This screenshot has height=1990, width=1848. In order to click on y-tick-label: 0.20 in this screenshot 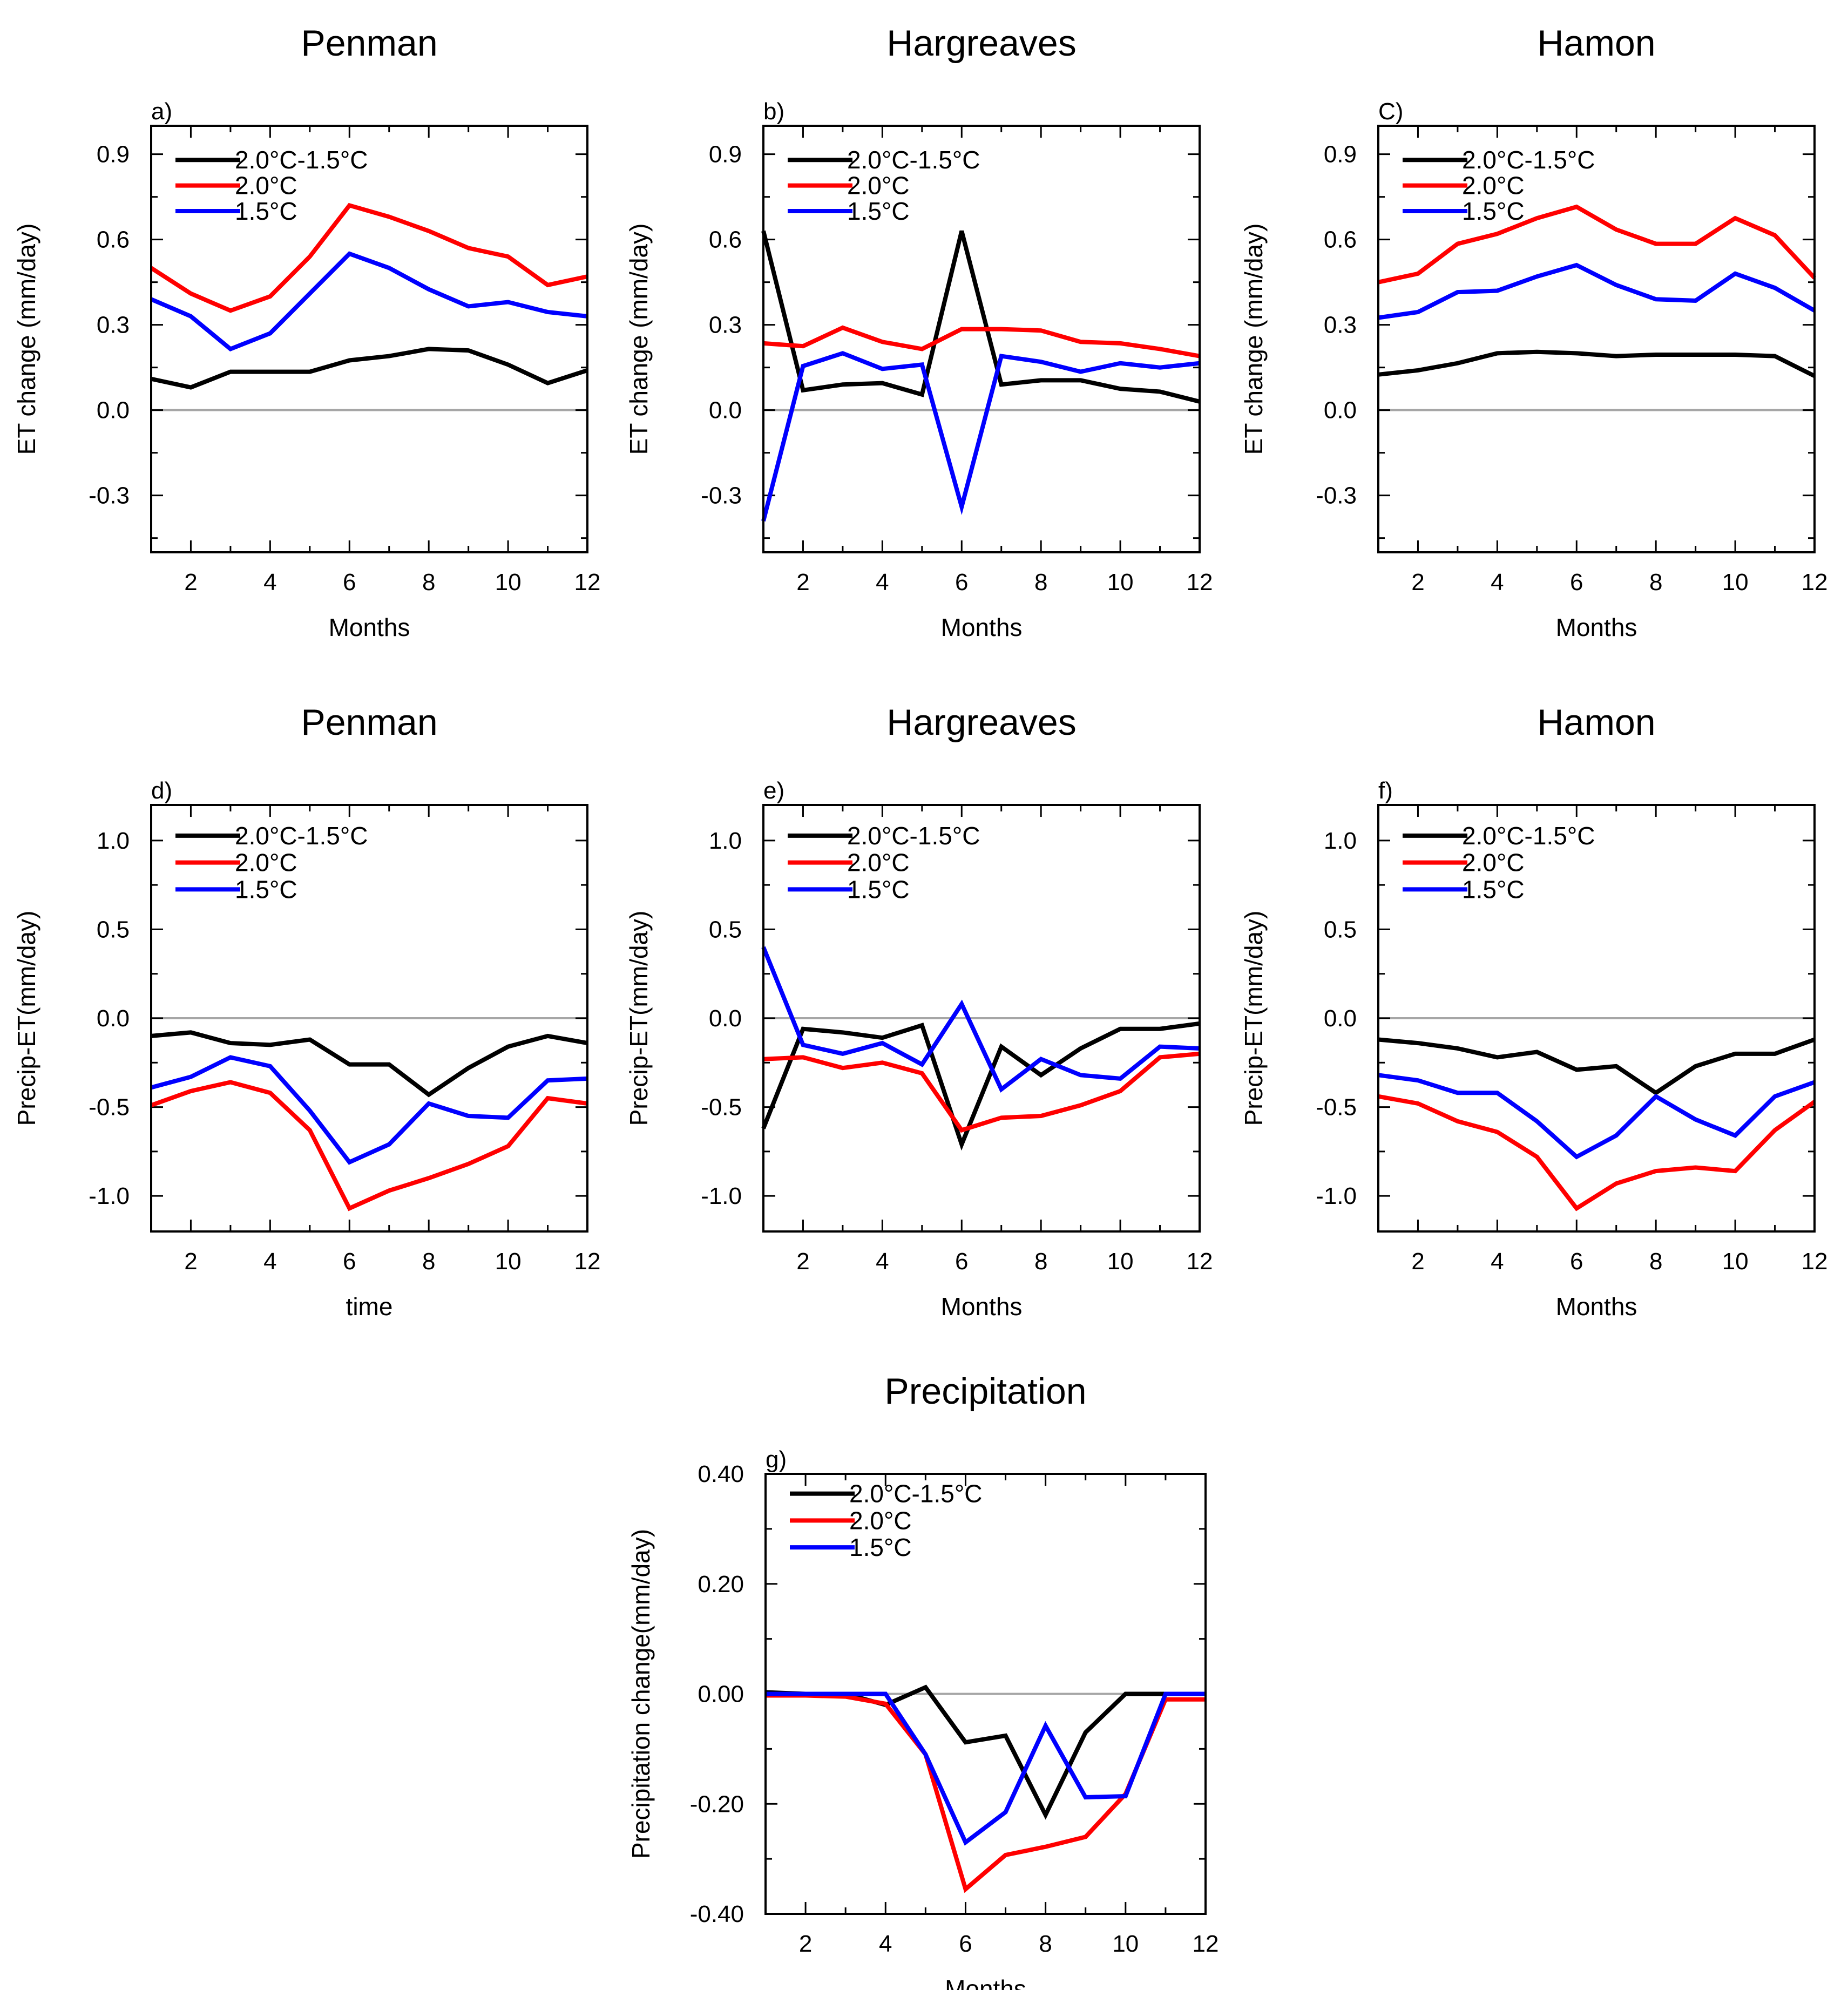, I will do `click(721, 1584)`.